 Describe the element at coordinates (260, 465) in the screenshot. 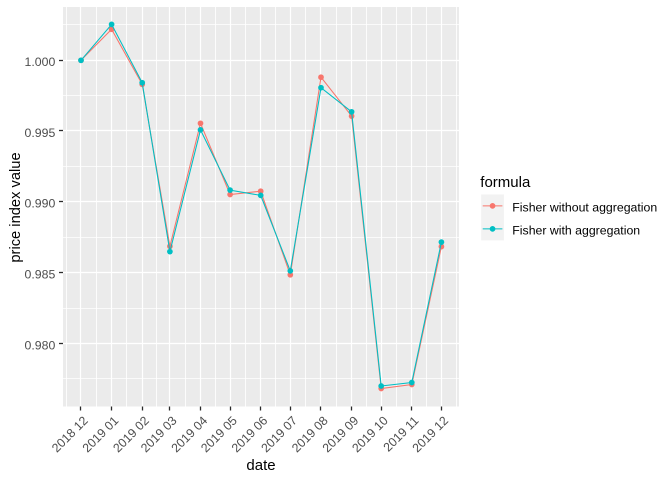

I see `svg-text: date` at that location.